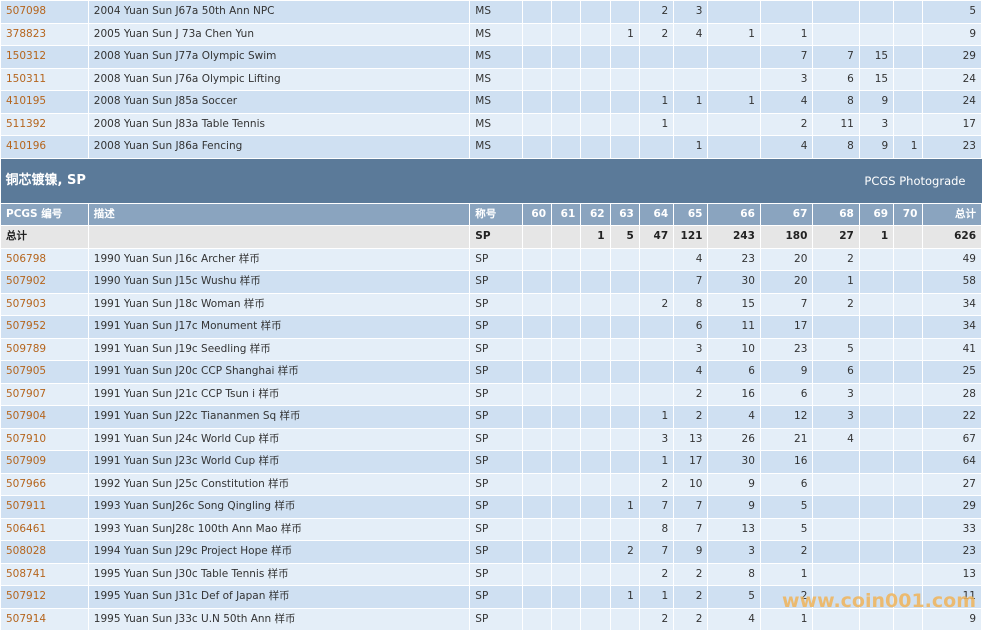  What do you see at coordinates (836, 57) in the screenshot?
I see `count-cell-68: 7` at bounding box center [836, 57].